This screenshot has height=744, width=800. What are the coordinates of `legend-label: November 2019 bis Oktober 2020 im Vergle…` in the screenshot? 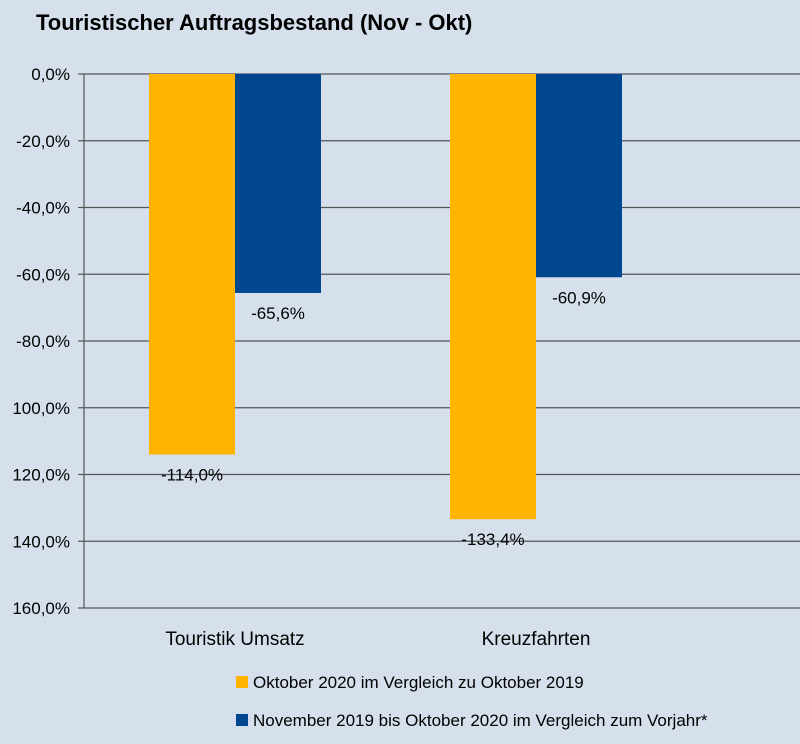 It's located at (480, 720).